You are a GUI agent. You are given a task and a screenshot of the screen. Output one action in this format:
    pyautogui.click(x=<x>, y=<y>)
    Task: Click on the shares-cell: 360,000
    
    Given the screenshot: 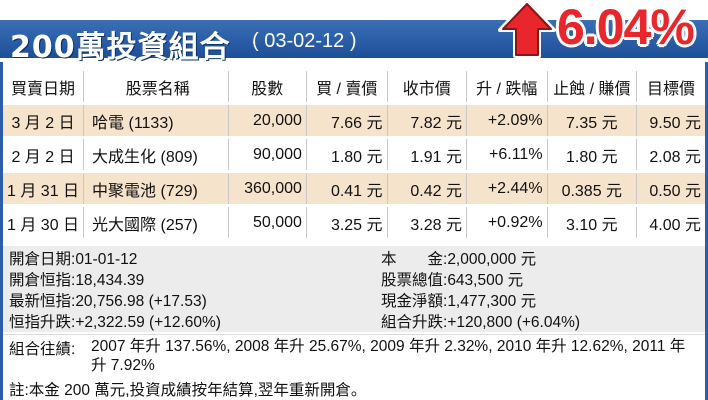 What is the action you would take?
    pyautogui.click(x=266, y=188)
    